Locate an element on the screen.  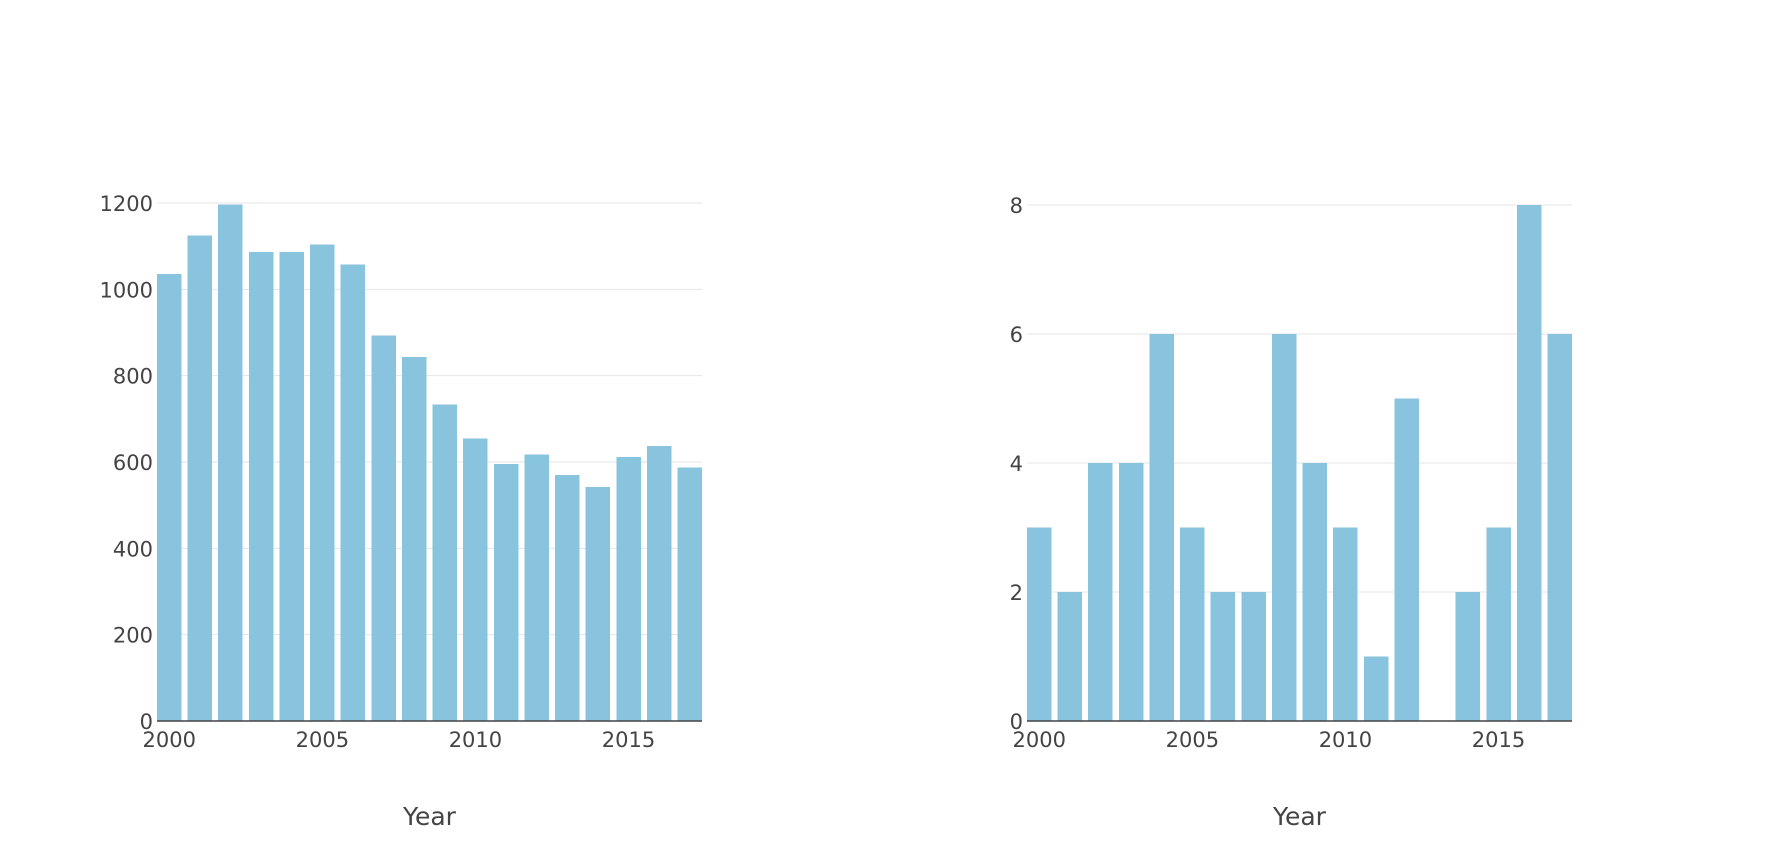
y-tick-label: 2 is located at coordinates (1016, 593).